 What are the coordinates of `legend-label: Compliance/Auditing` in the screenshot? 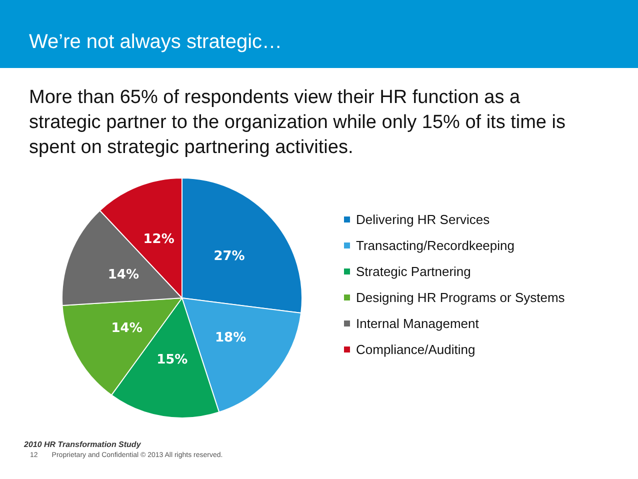 It's located at (416, 349).